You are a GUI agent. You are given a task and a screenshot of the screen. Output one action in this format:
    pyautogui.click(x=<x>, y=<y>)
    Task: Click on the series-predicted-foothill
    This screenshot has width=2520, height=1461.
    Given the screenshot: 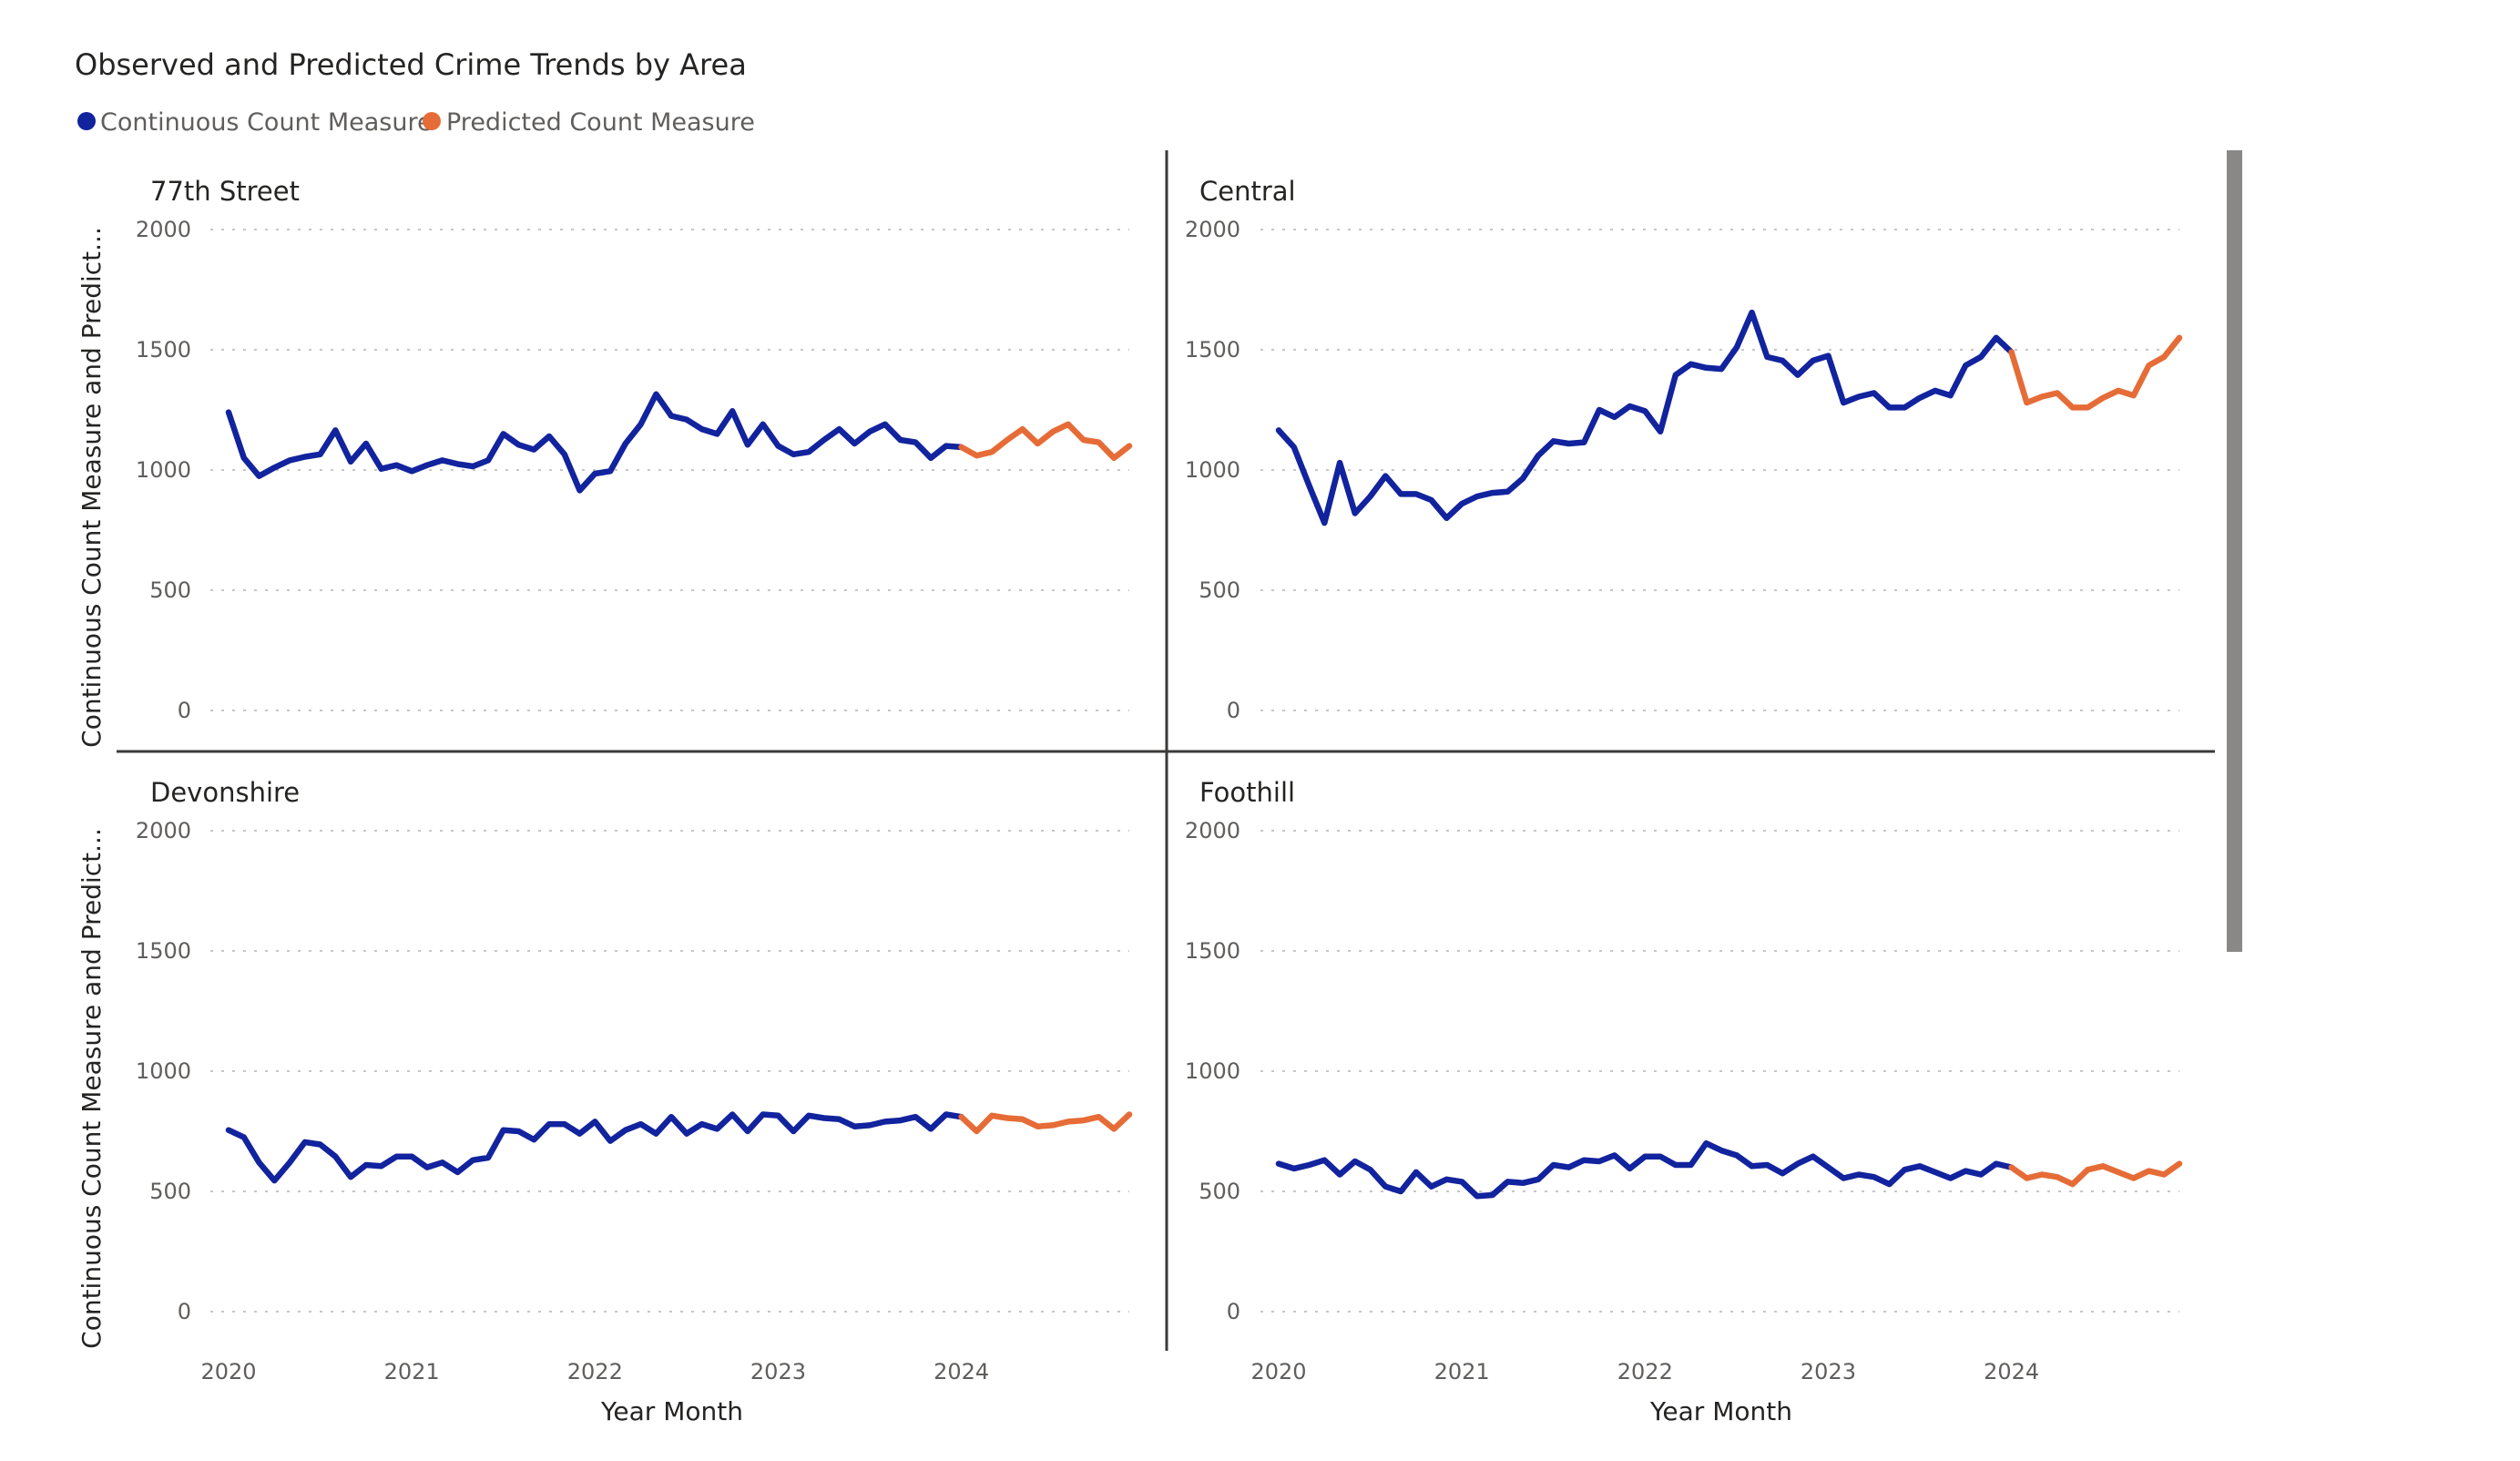 What is the action you would take?
    pyautogui.click(x=2095, y=1174)
    